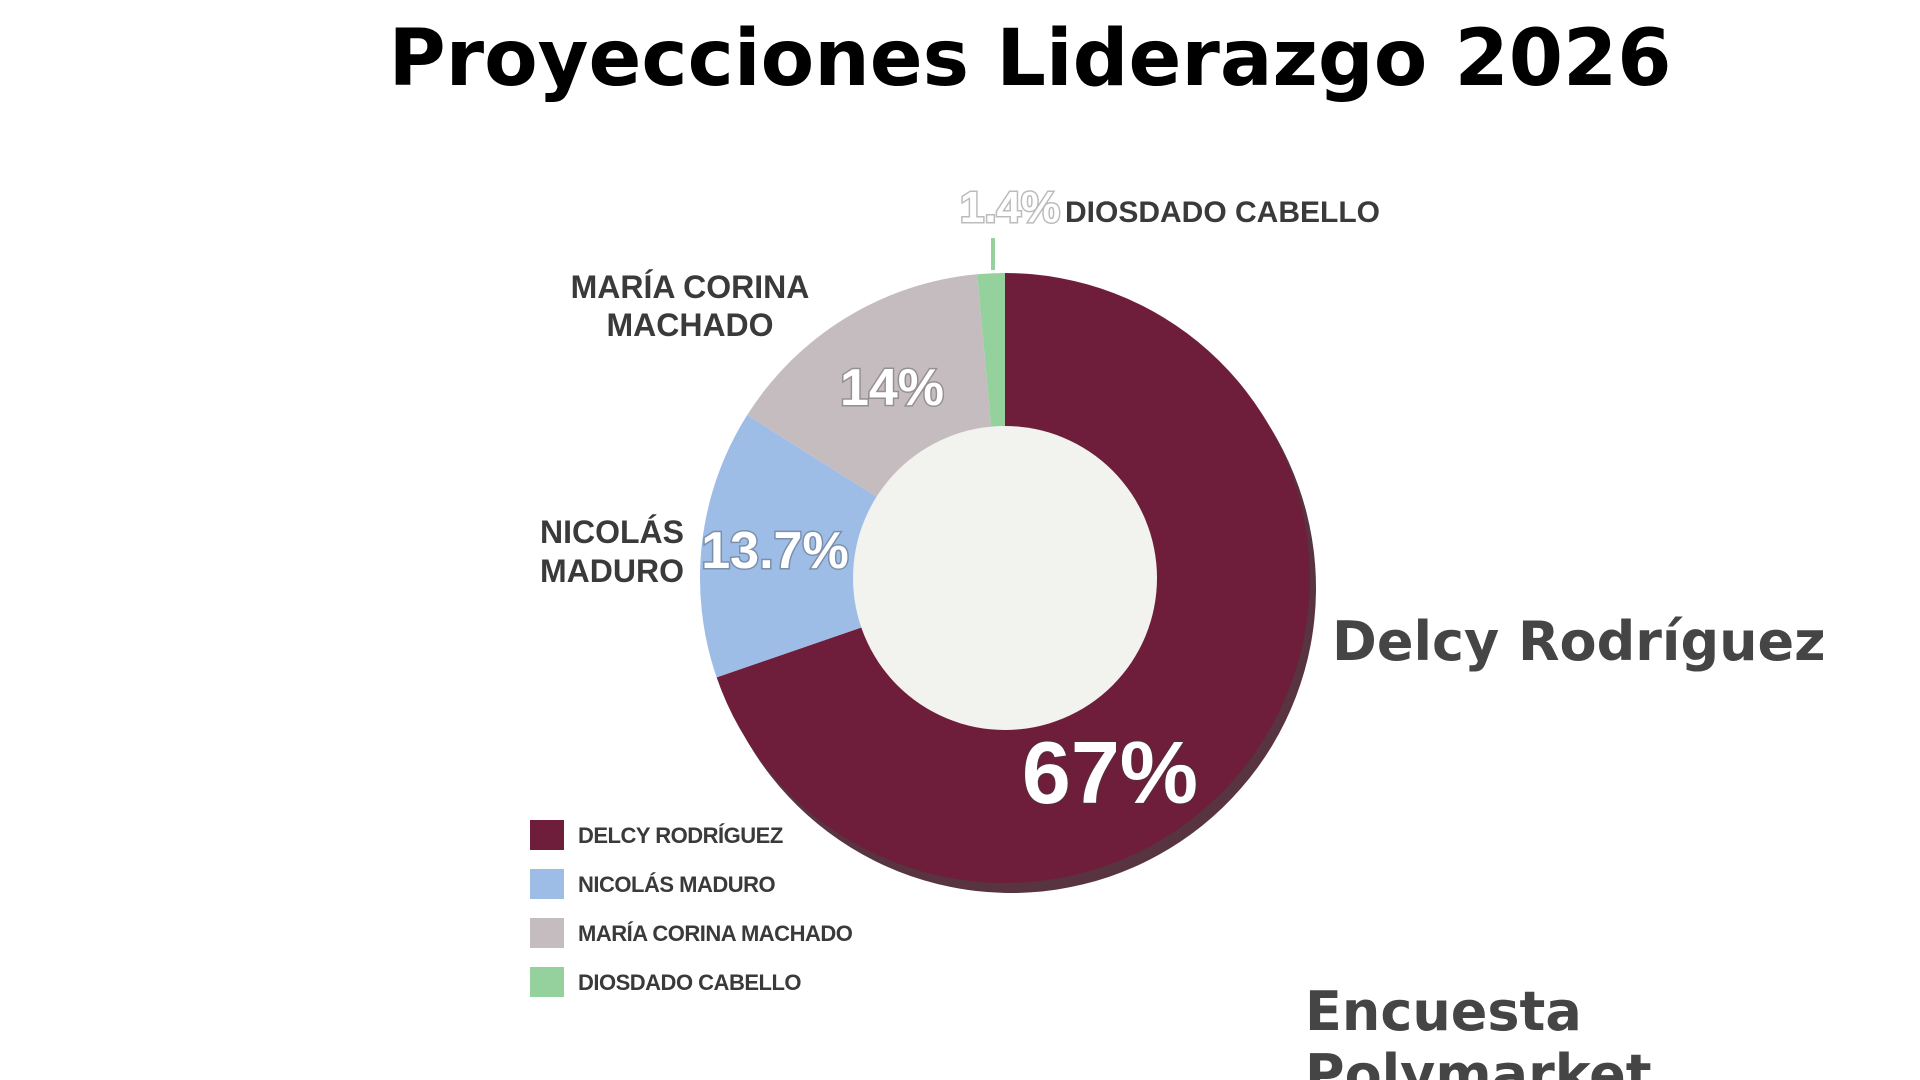  I want to click on source-label: Encuesta Polymarket, so click(1478, 1030).